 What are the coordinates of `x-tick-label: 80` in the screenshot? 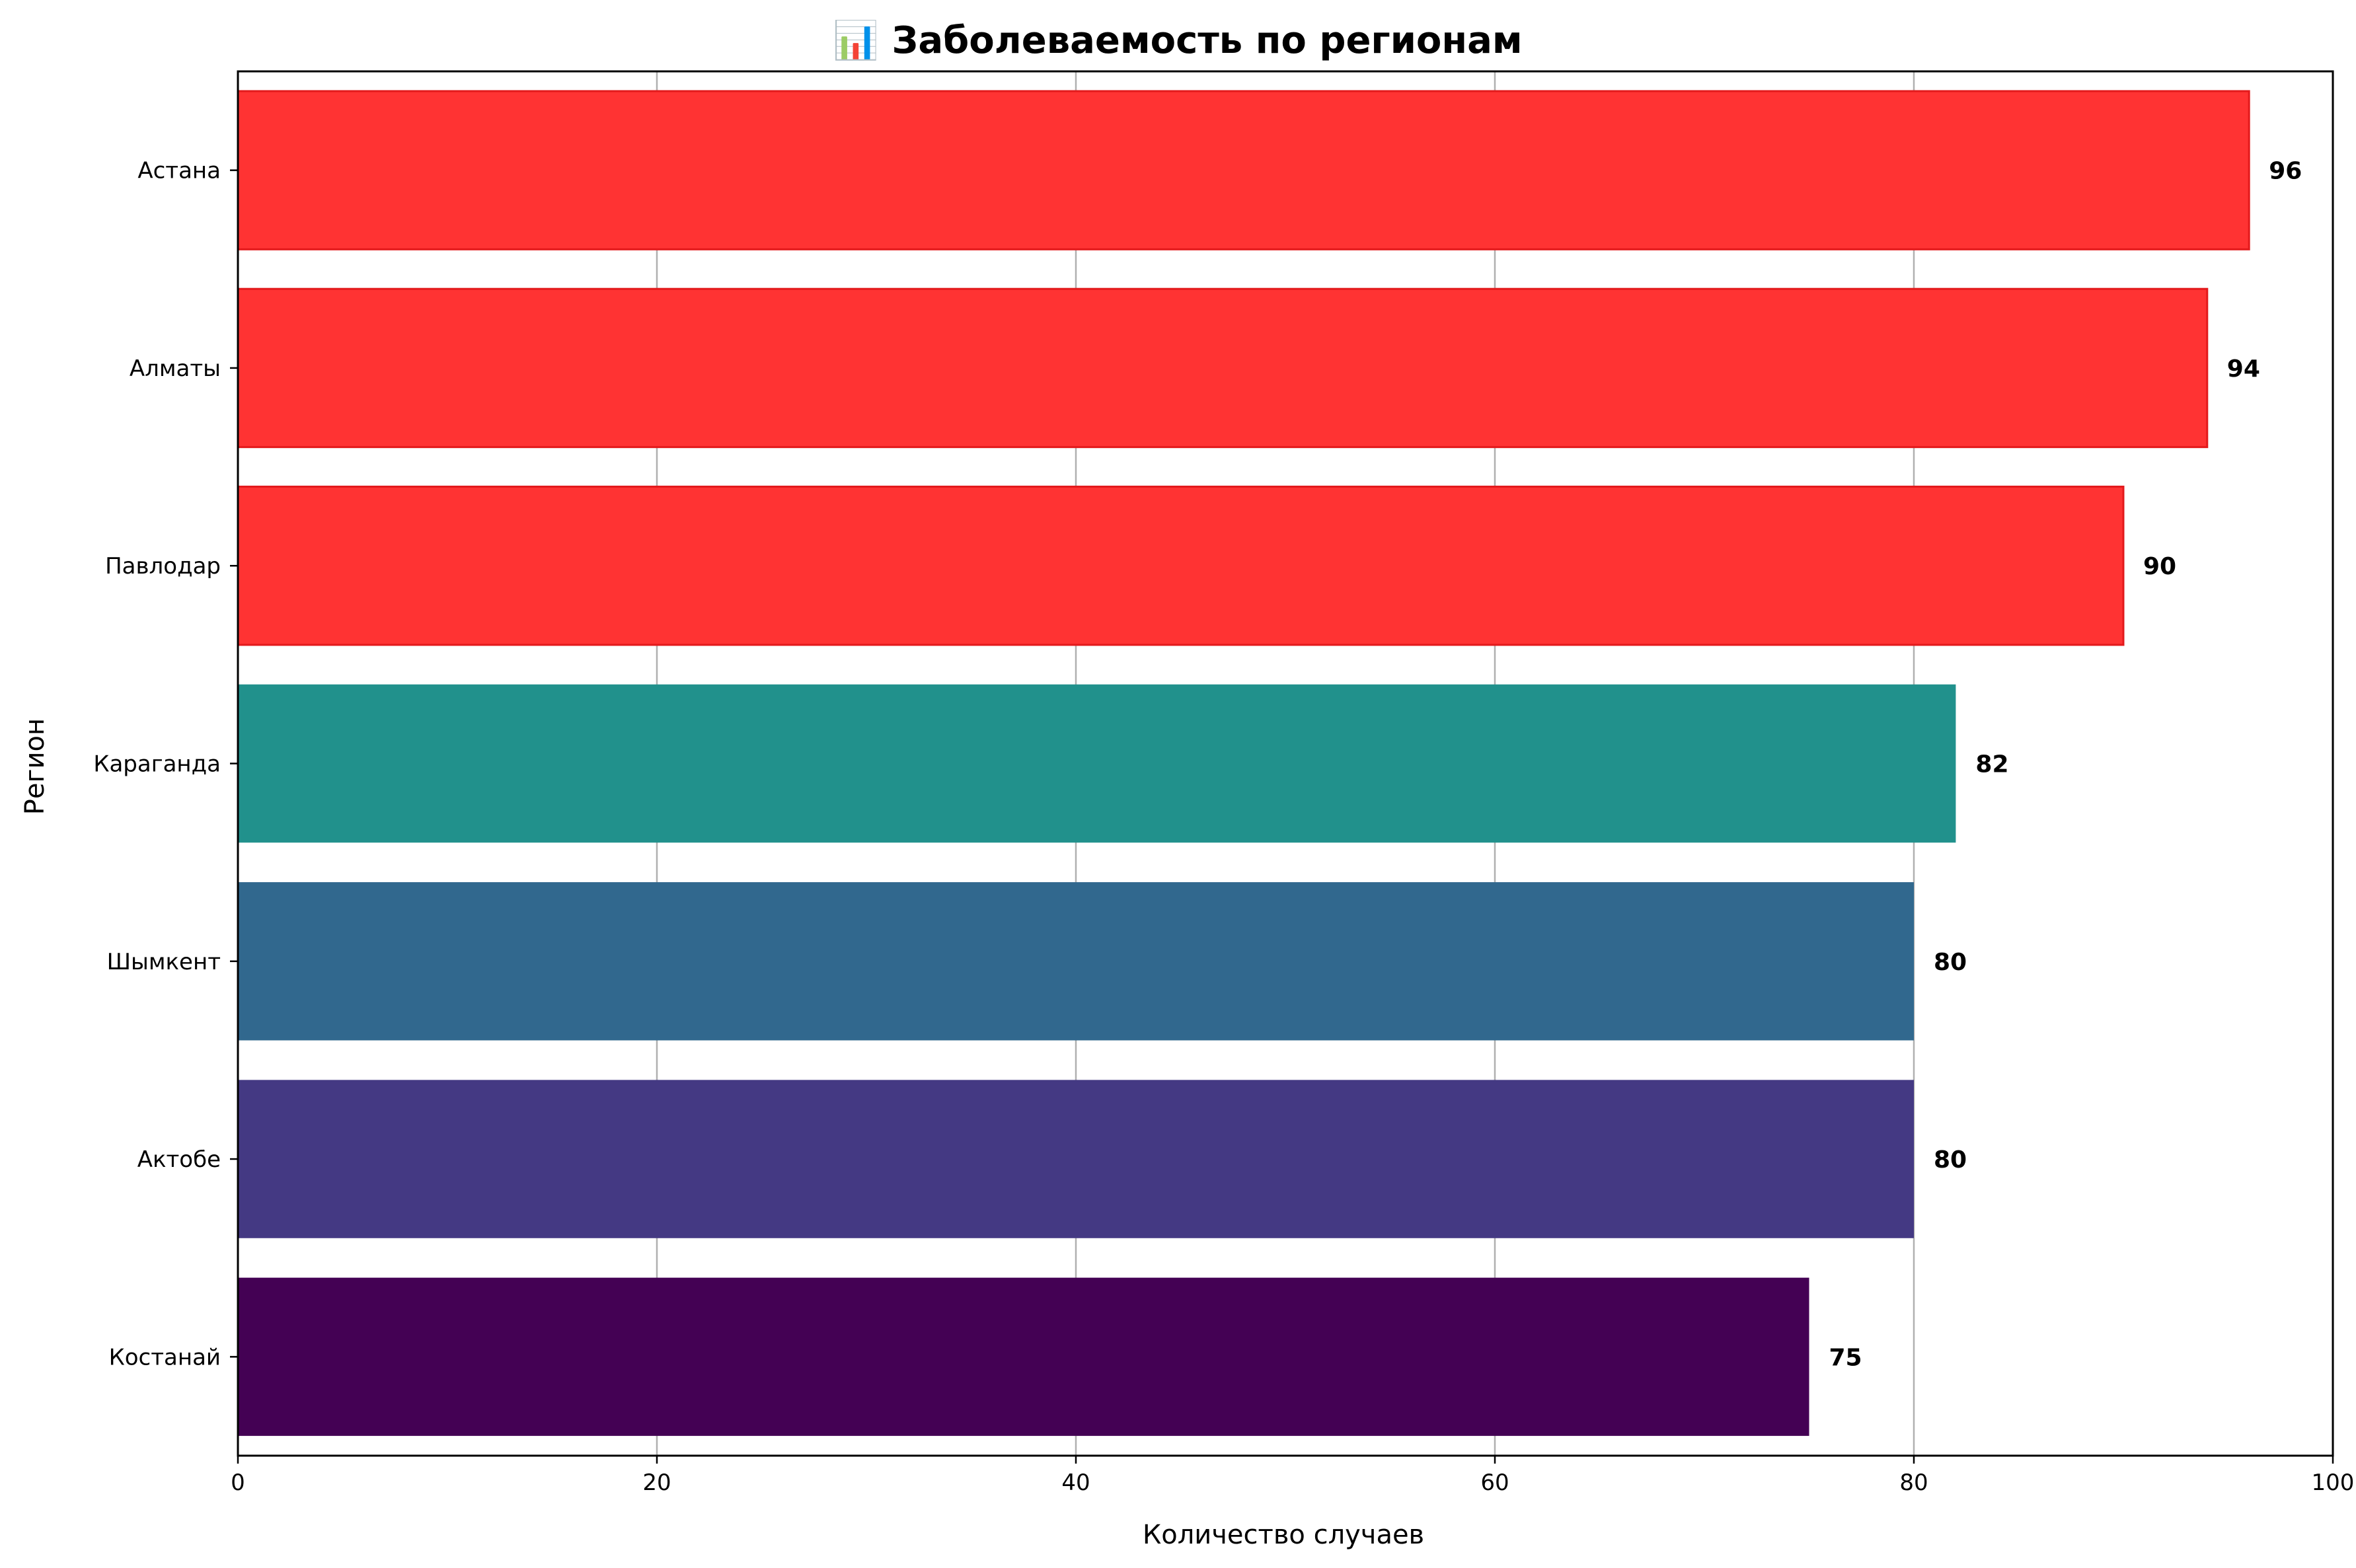 It's located at (1913, 1483).